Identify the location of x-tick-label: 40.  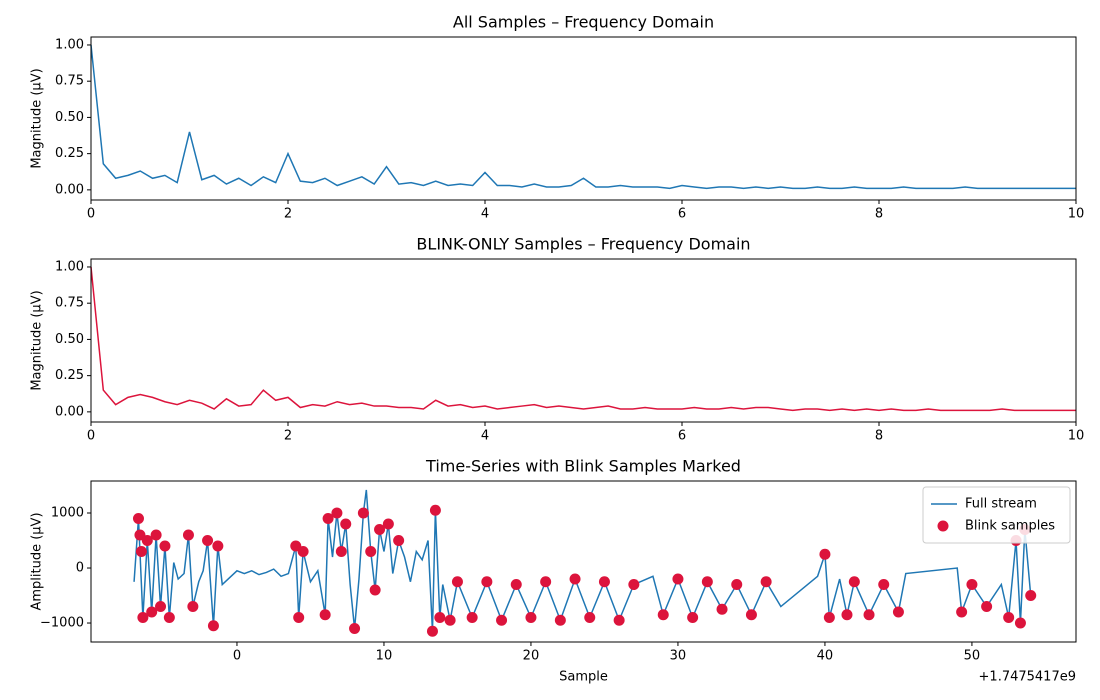
(825, 656).